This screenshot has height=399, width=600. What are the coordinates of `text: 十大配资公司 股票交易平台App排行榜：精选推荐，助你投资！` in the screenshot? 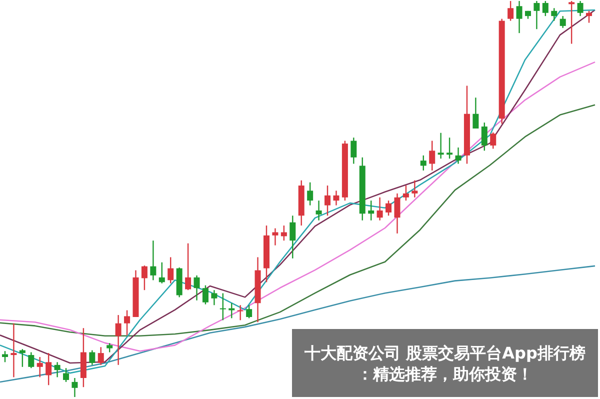 It's located at (445, 364).